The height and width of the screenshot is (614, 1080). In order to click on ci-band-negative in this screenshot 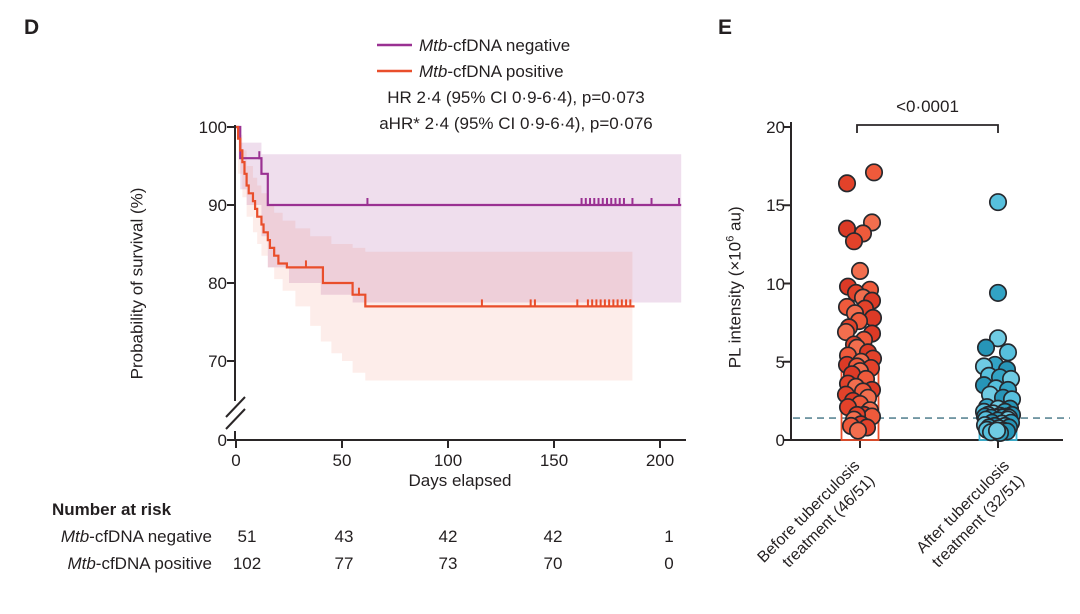, I will do `click(461, 222)`.